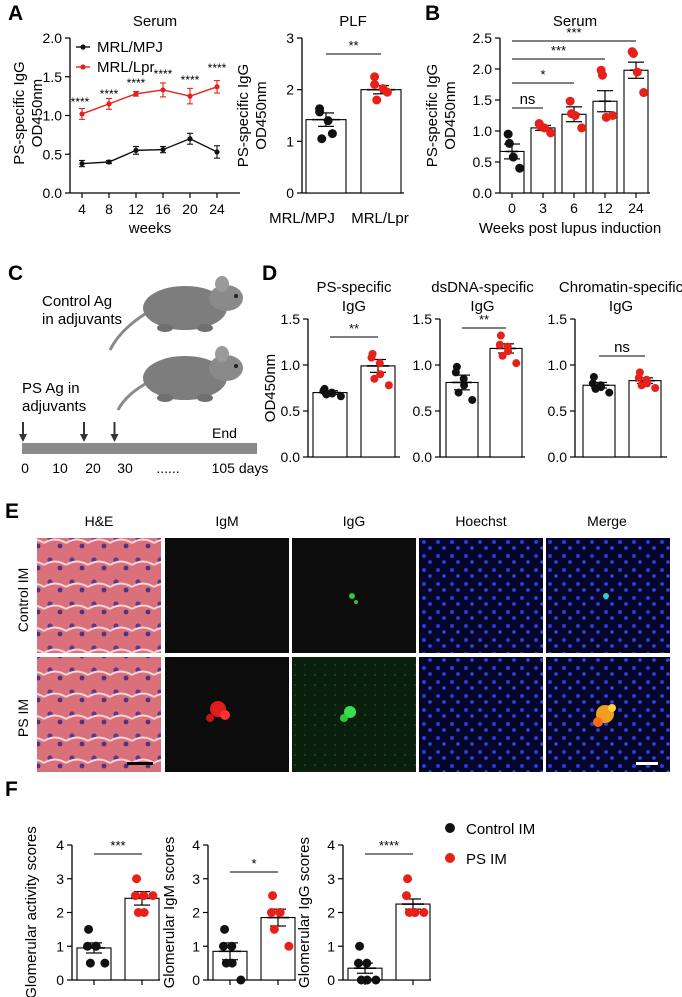  I want to click on serum-series-line-mrl-lpr, so click(149, 100).